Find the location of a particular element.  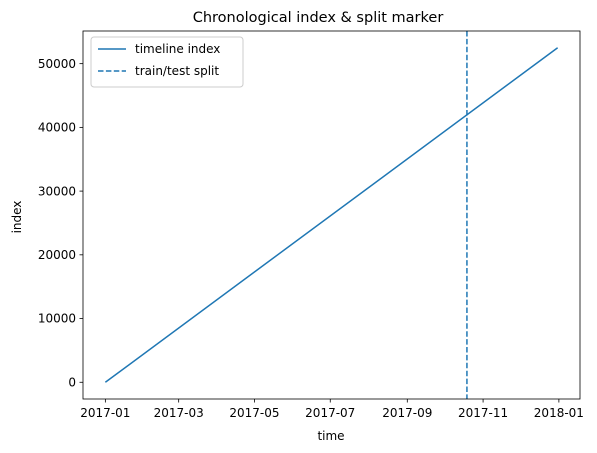

y-tick-label-2: 20000 is located at coordinates (57, 255).